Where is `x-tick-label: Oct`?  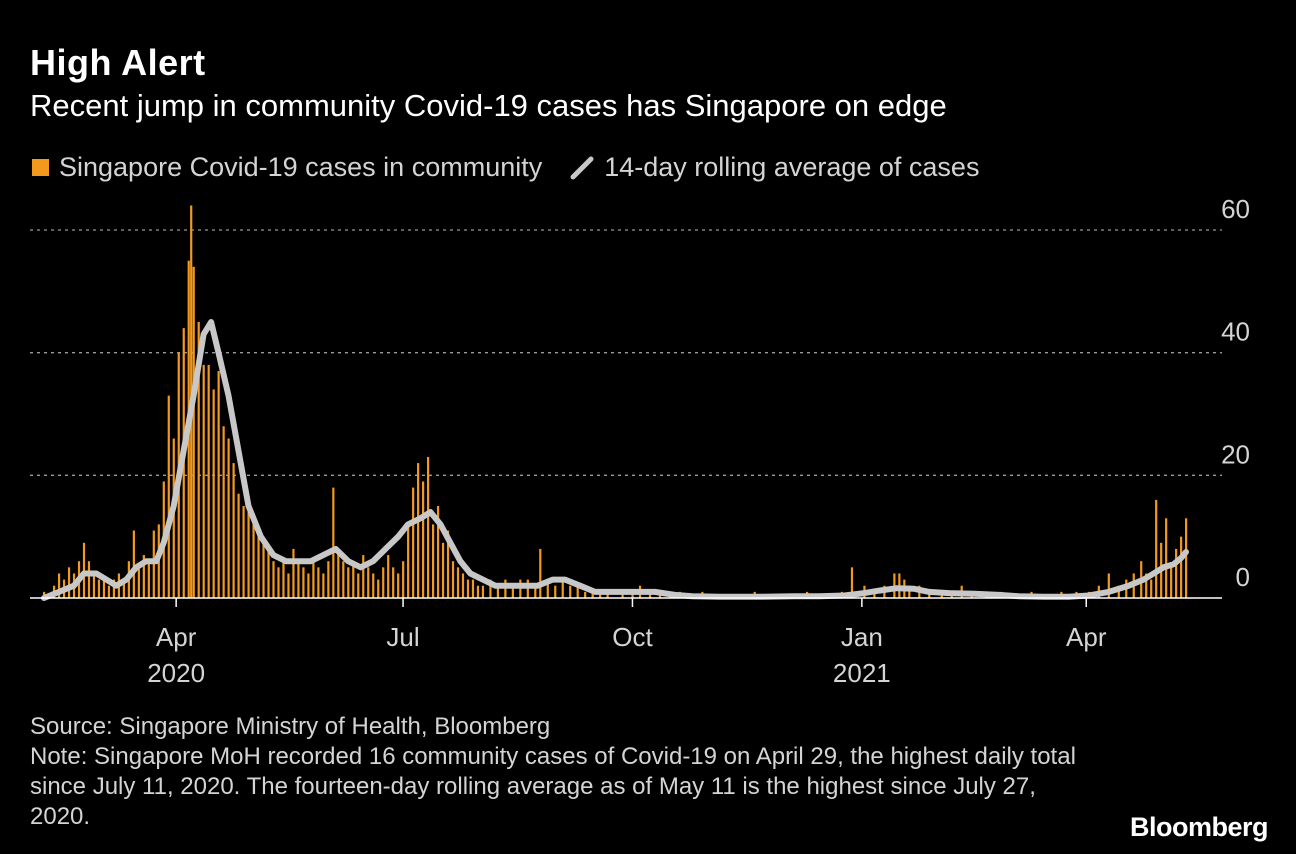
x-tick-label: Oct is located at coordinates (632, 637).